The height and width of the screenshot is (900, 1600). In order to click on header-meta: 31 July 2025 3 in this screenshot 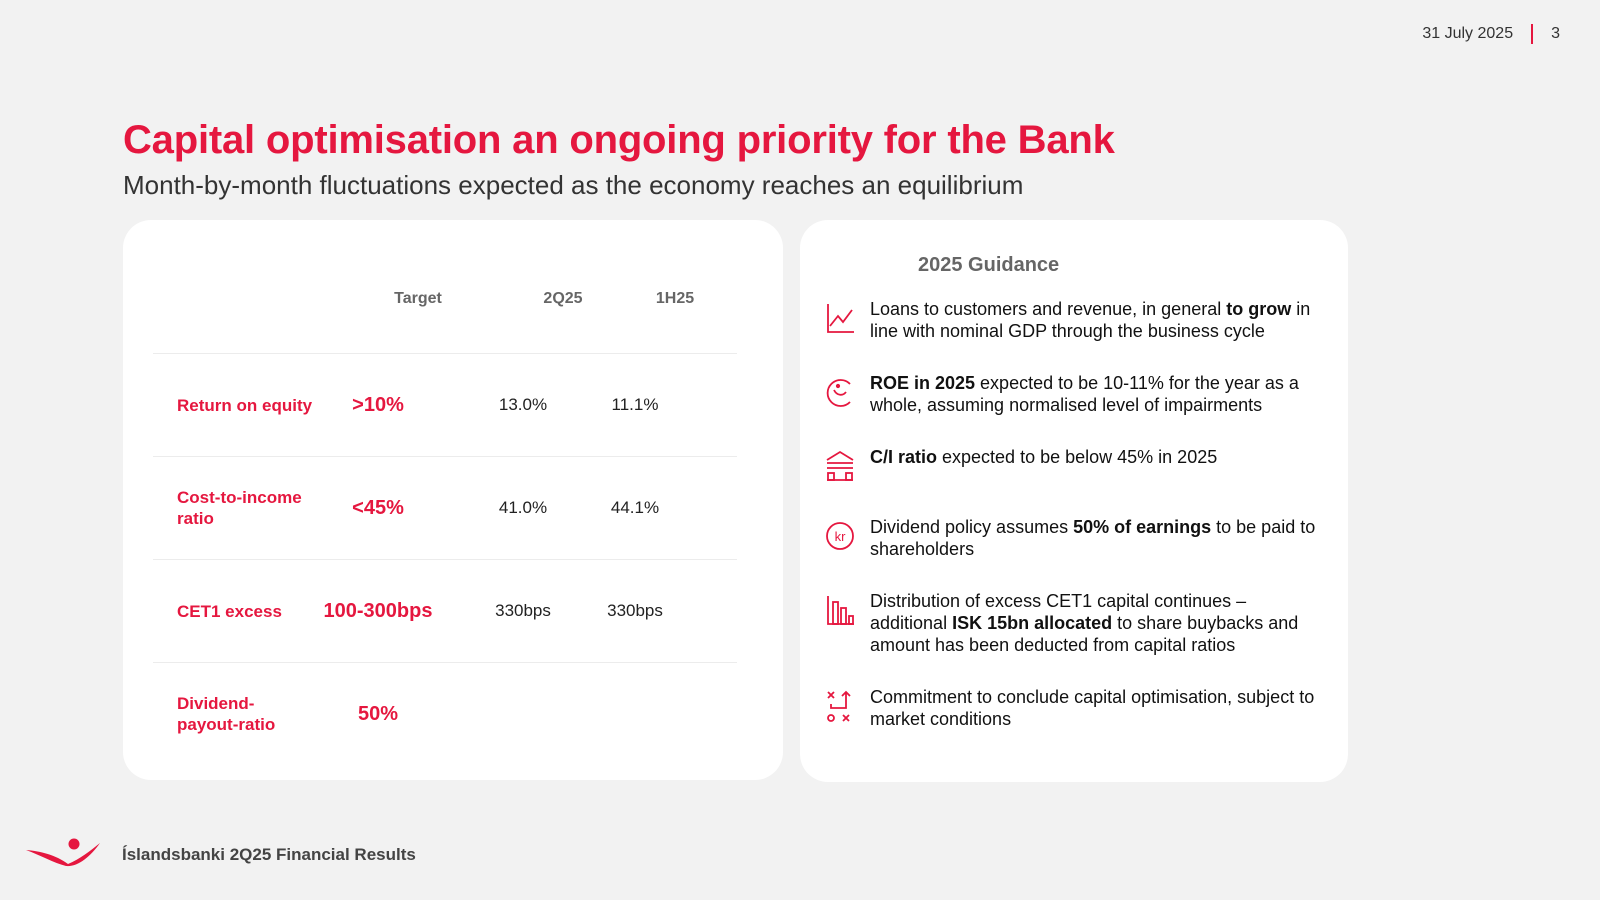, I will do `click(1491, 34)`.